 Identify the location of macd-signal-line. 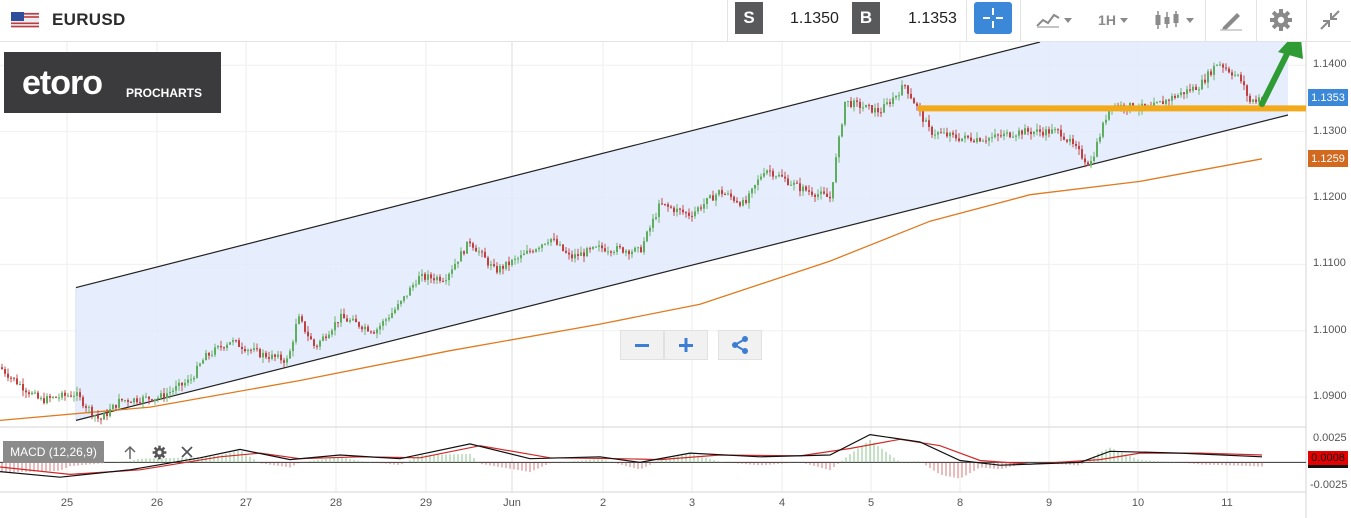
(631, 457).